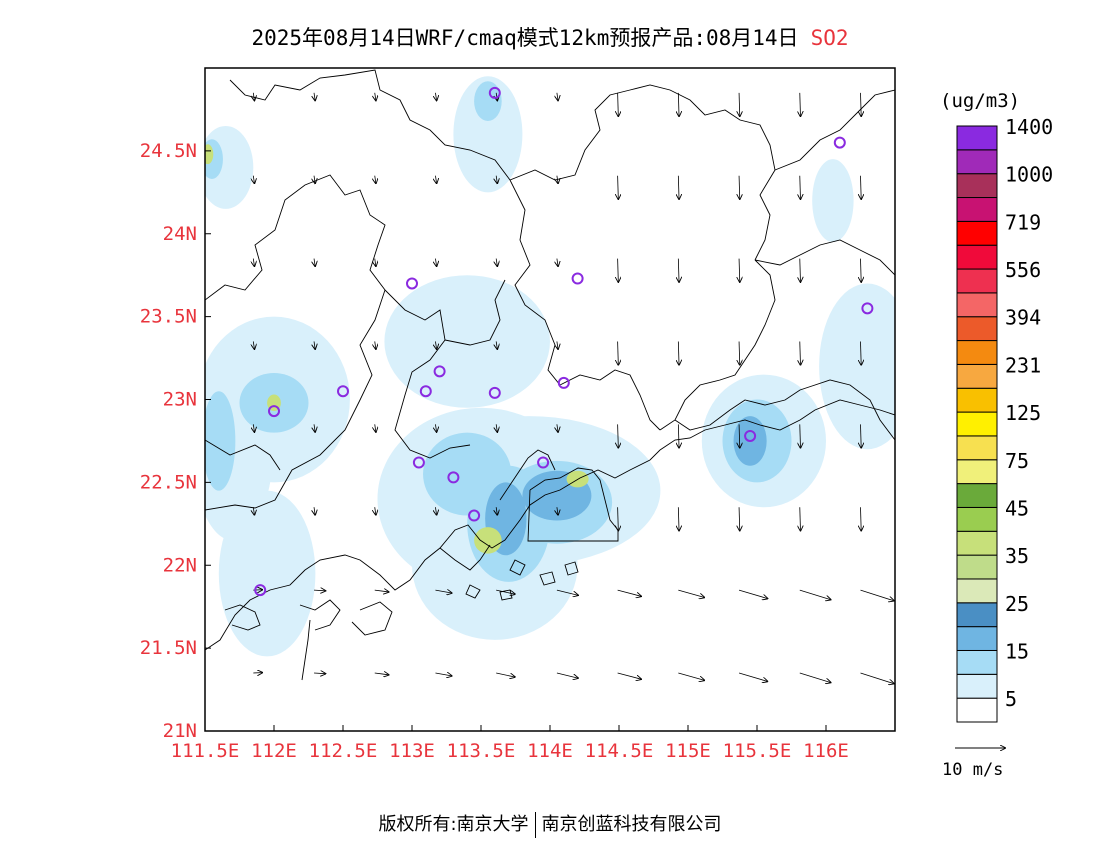 This screenshot has height=850, width=1100. Describe the element at coordinates (168, 648) in the screenshot. I see `y-tick-label: 21.5N` at that location.